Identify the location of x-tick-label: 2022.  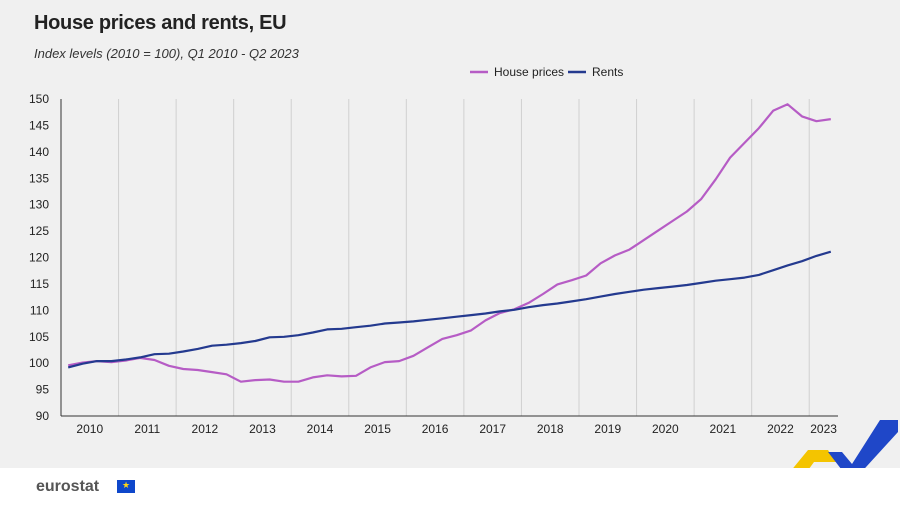
(780, 429).